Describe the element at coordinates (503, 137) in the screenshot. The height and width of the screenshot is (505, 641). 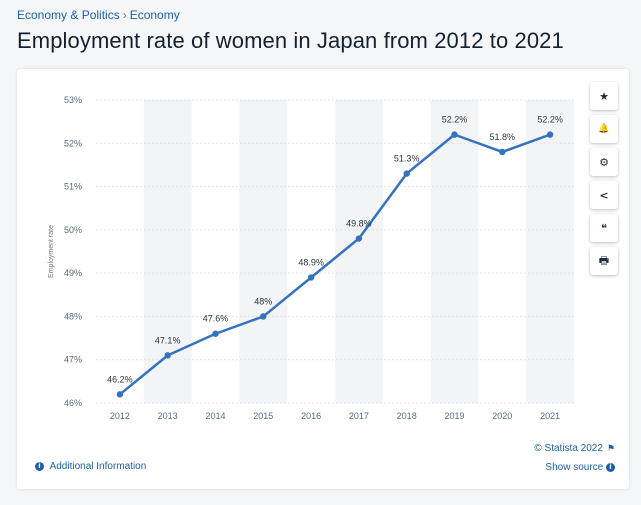
I see `data-label: 51.8%` at that location.